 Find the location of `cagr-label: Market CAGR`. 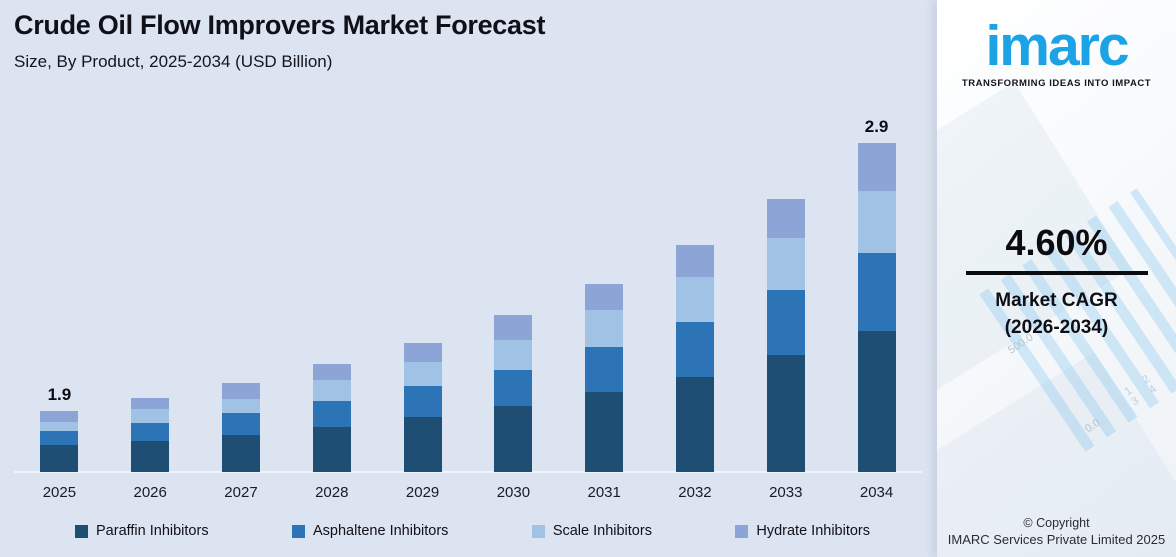

cagr-label: Market CAGR is located at coordinates (1056, 300).